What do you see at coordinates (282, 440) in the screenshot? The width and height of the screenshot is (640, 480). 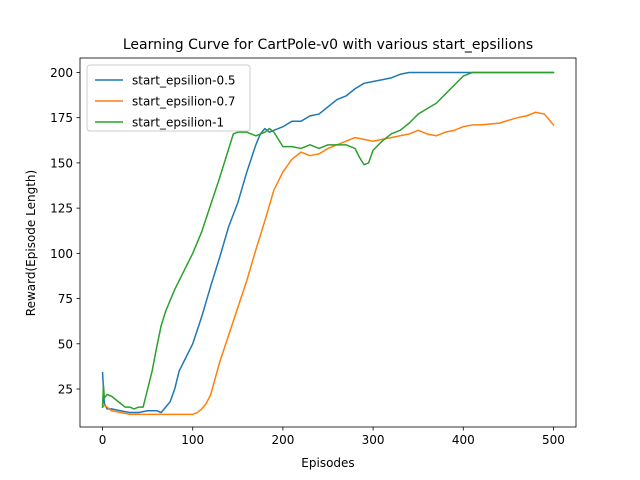 I see `x-tick-label: 200` at bounding box center [282, 440].